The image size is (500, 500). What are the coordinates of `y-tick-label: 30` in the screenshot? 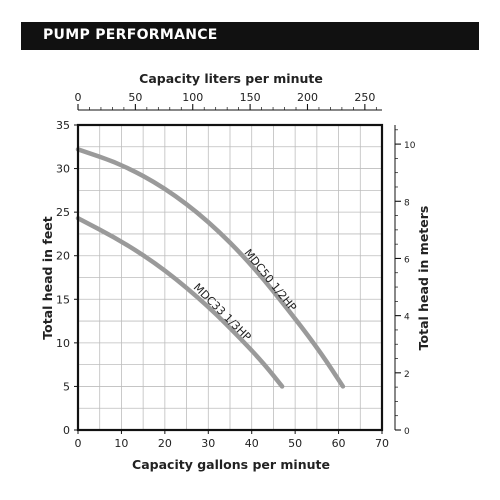 It's located at (63, 169).